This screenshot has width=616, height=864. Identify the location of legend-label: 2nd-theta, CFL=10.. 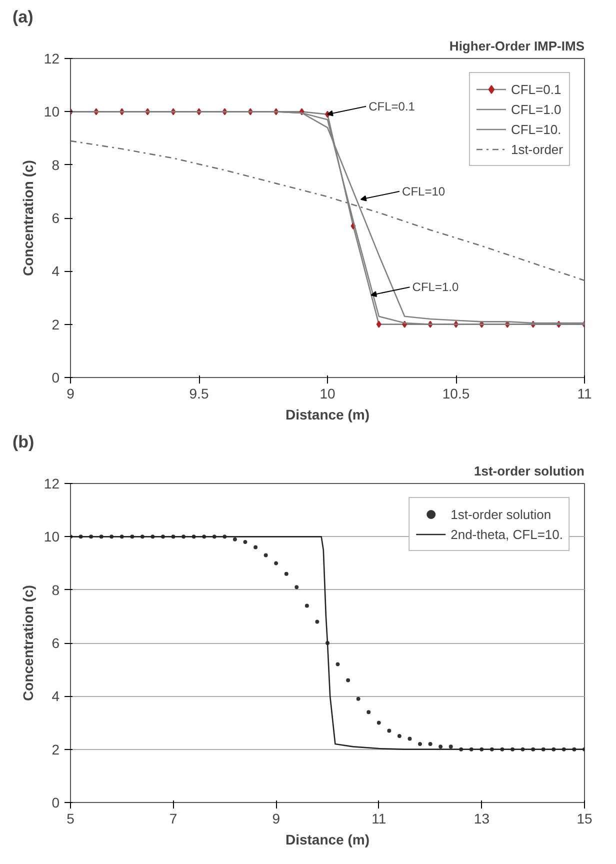
(506, 534).